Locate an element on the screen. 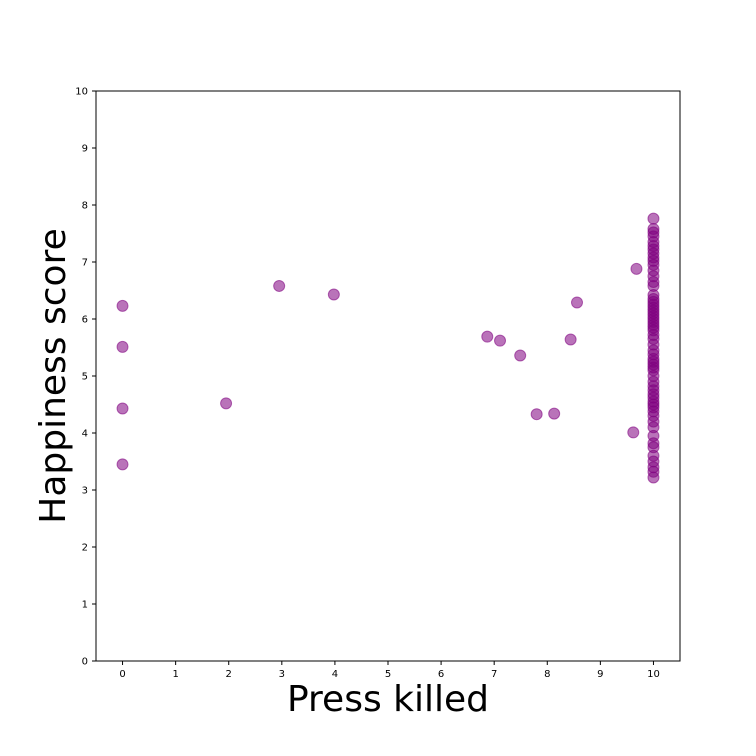 This screenshot has width=756, height=756. x-tick-label: 2 is located at coordinates (229, 674).